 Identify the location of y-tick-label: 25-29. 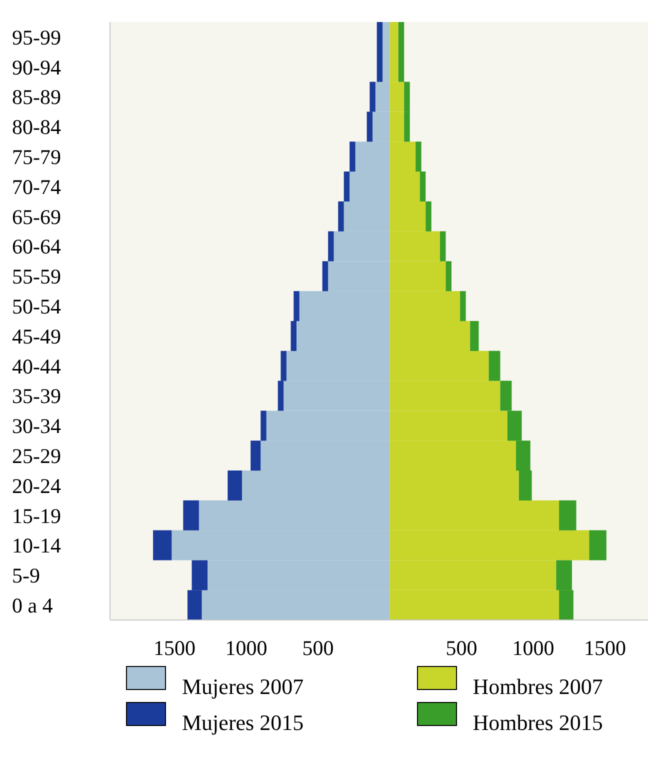
(36, 456).